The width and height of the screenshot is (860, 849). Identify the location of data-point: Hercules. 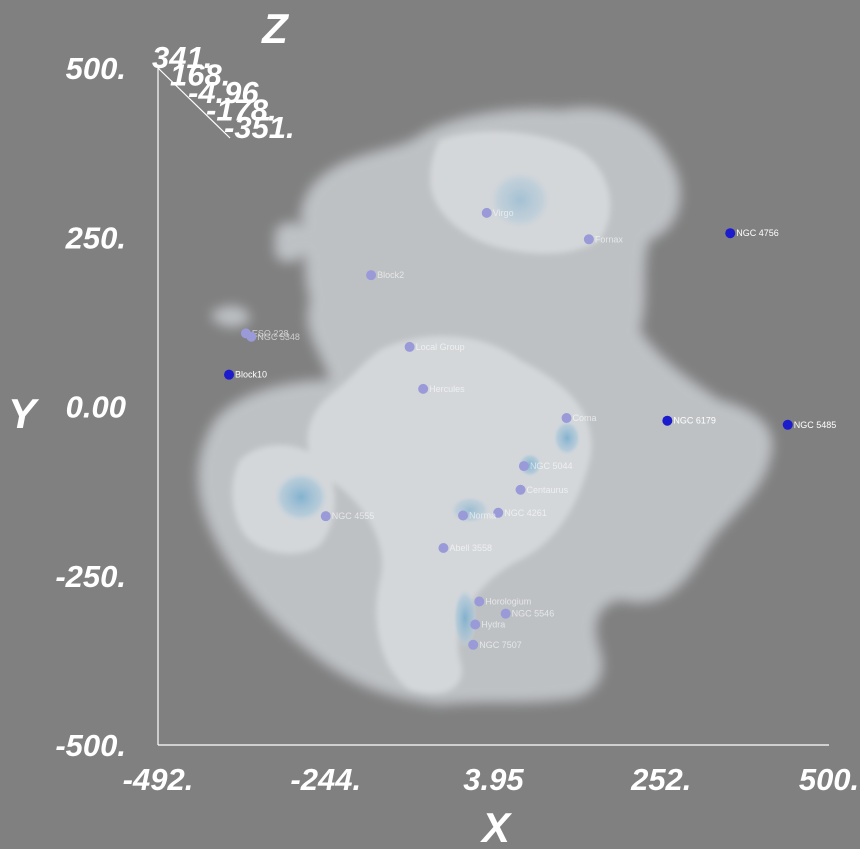
(441, 388).